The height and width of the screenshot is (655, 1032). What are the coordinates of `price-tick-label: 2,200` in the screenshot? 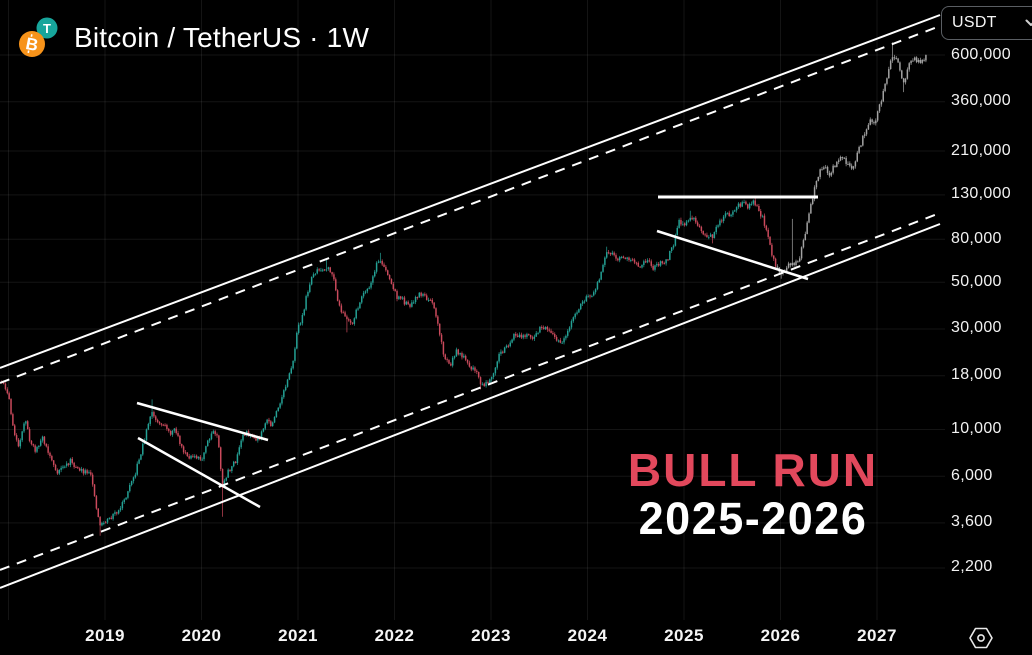 It's located at (972, 567).